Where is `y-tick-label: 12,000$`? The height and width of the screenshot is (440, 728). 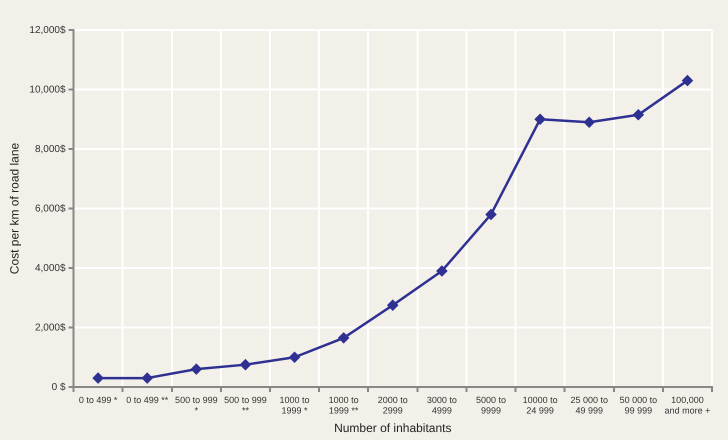 y-tick-label: 12,000$ is located at coordinates (47, 30).